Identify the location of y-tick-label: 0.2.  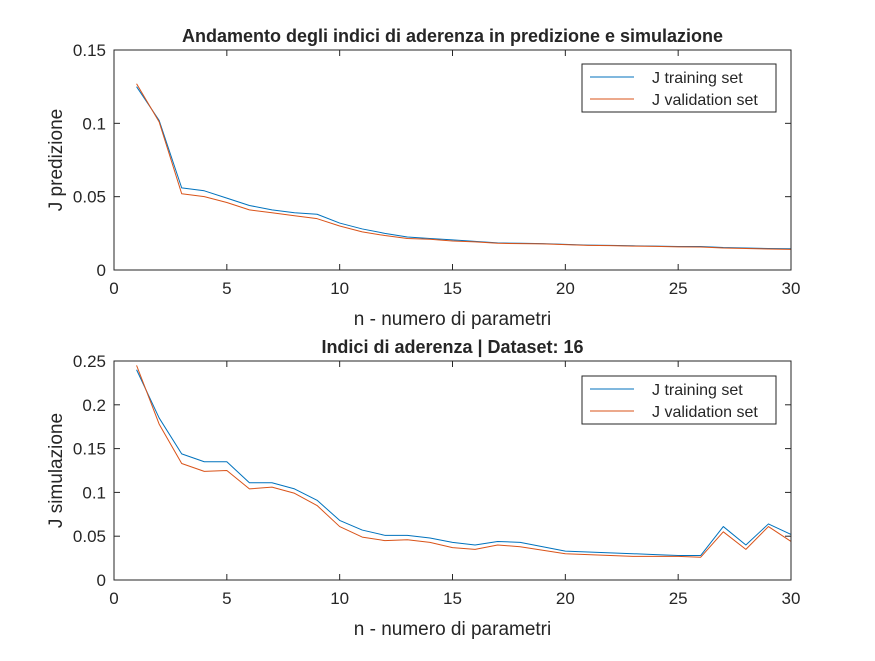
(94, 405).